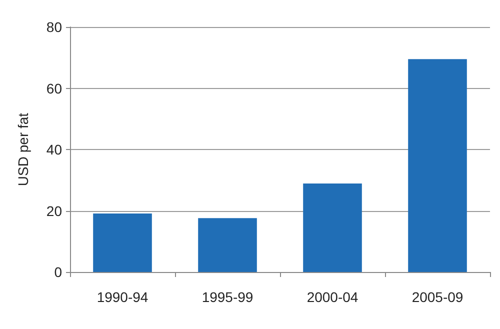 This screenshot has height=329, width=500. I want to click on y-tick-label: 40, so click(54, 150).